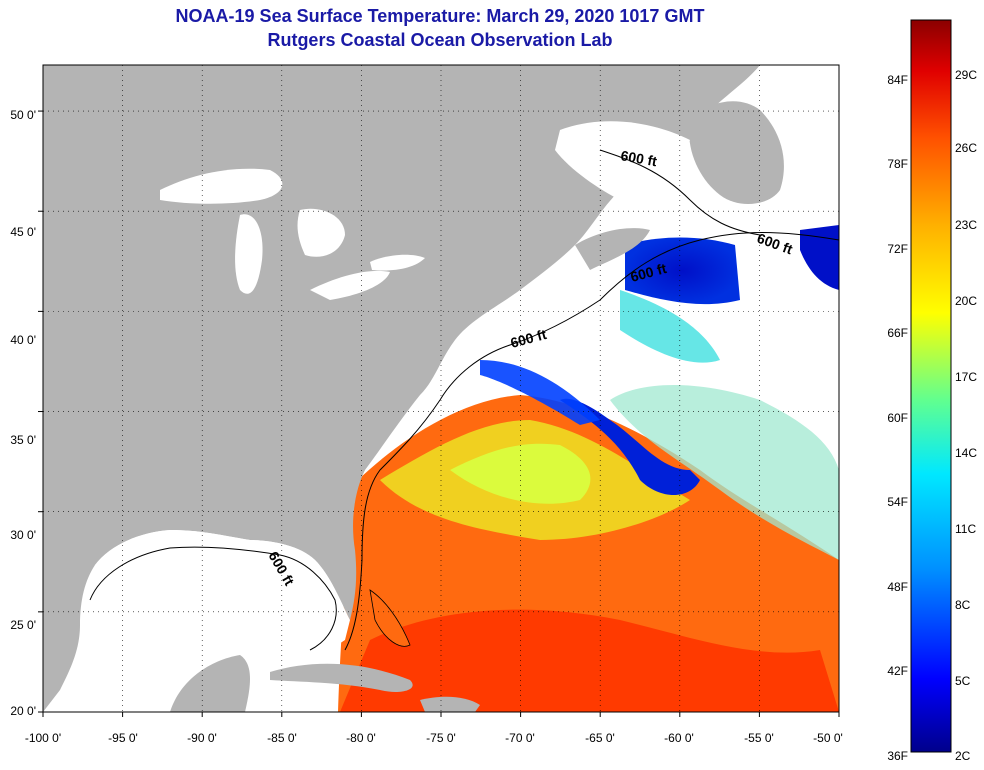  What do you see at coordinates (897, 249) in the screenshot?
I see `colorbar-f-72: 72F` at bounding box center [897, 249].